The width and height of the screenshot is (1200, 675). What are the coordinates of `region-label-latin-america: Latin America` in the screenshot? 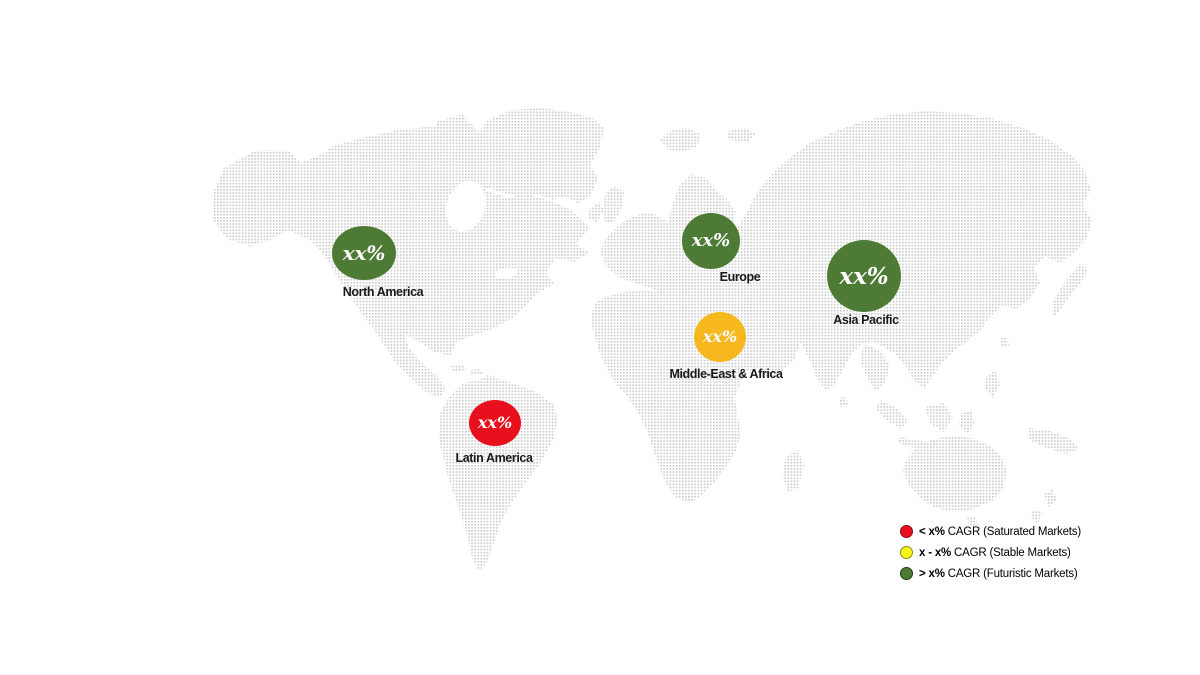 It's located at (494, 458).